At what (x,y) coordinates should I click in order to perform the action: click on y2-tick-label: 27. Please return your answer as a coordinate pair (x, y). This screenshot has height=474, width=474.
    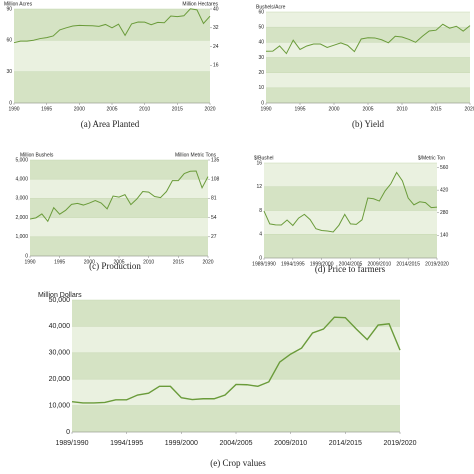
    Looking at the image, I should click on (214, 237).